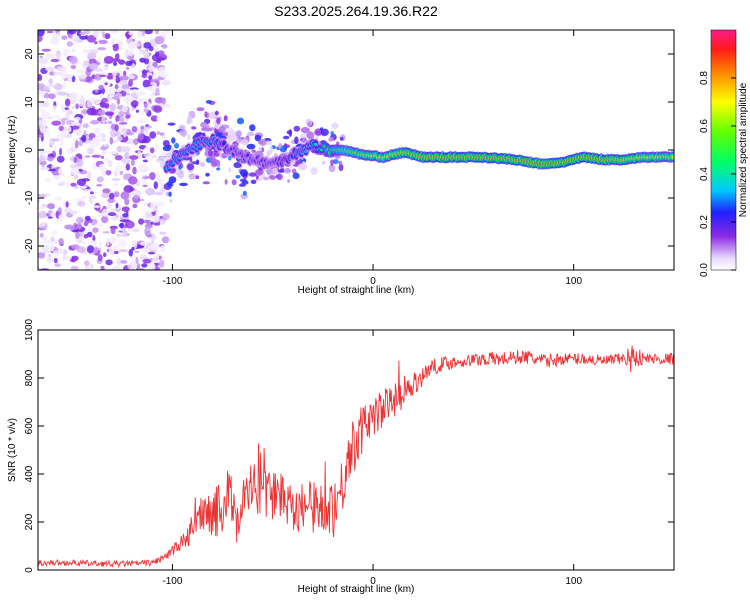 The image size is (750, 605). What do you see at coordinates (172, 581) in the screenshot?
I see `snr-xtick-label: -100` at bounding box center [172, 581].